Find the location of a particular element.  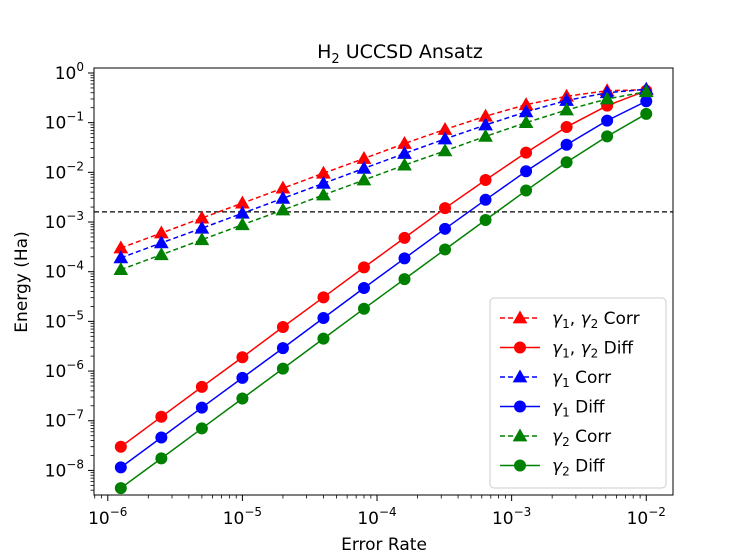

legend-label: γ1, γ2 Diff is located at coordinates (593, 350).